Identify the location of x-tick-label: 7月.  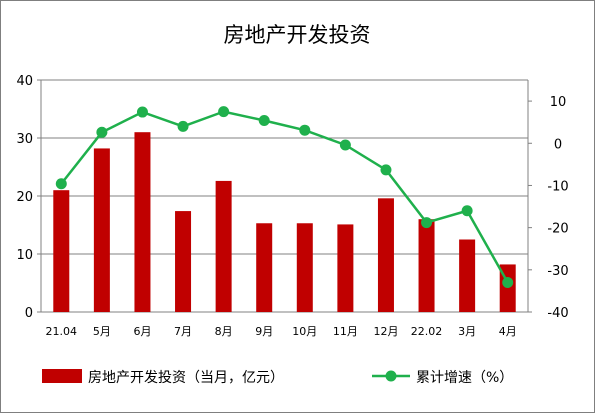
(183, 331).